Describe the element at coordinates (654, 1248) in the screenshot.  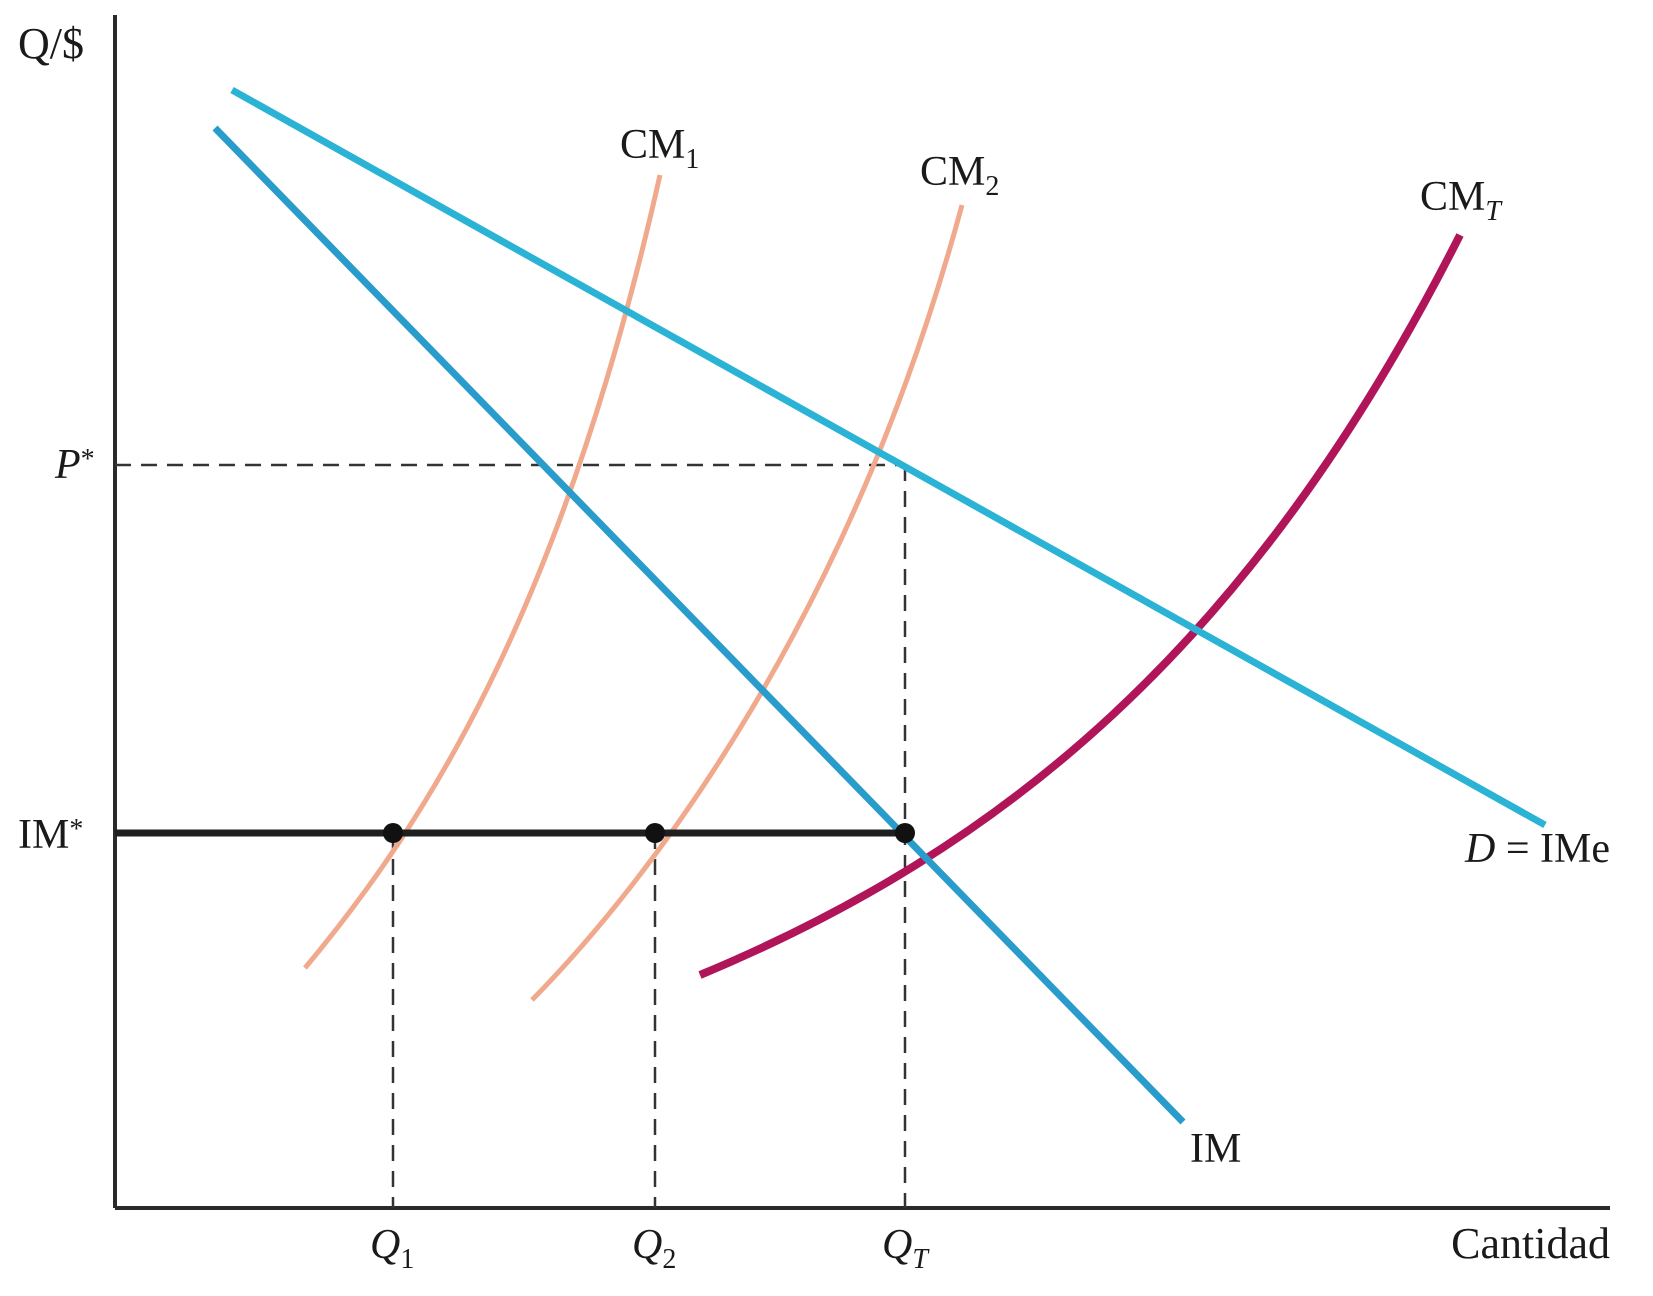
I see `q2-label: Q2` at that location.